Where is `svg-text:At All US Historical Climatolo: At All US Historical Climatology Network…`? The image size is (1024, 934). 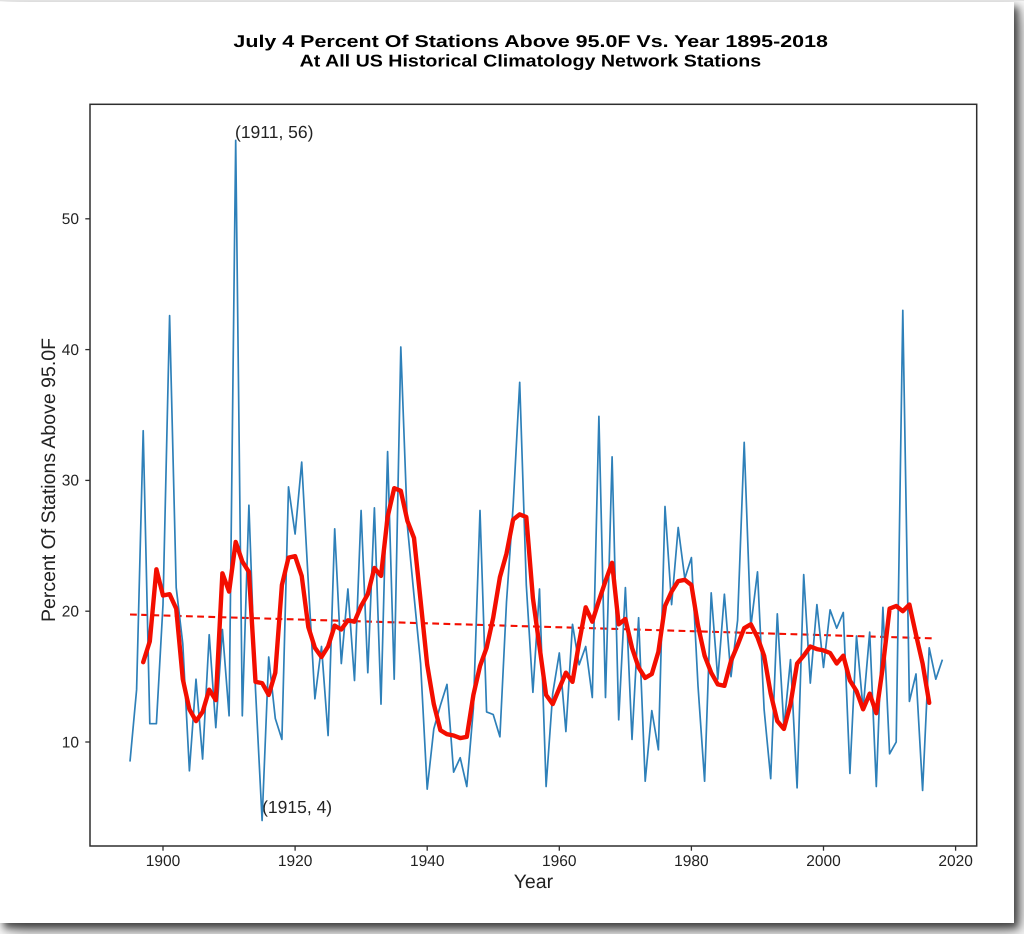
svg-text:At All US Historical Climatolo: At All US Historical Climatology Network… is located at coordinates (531, 61).